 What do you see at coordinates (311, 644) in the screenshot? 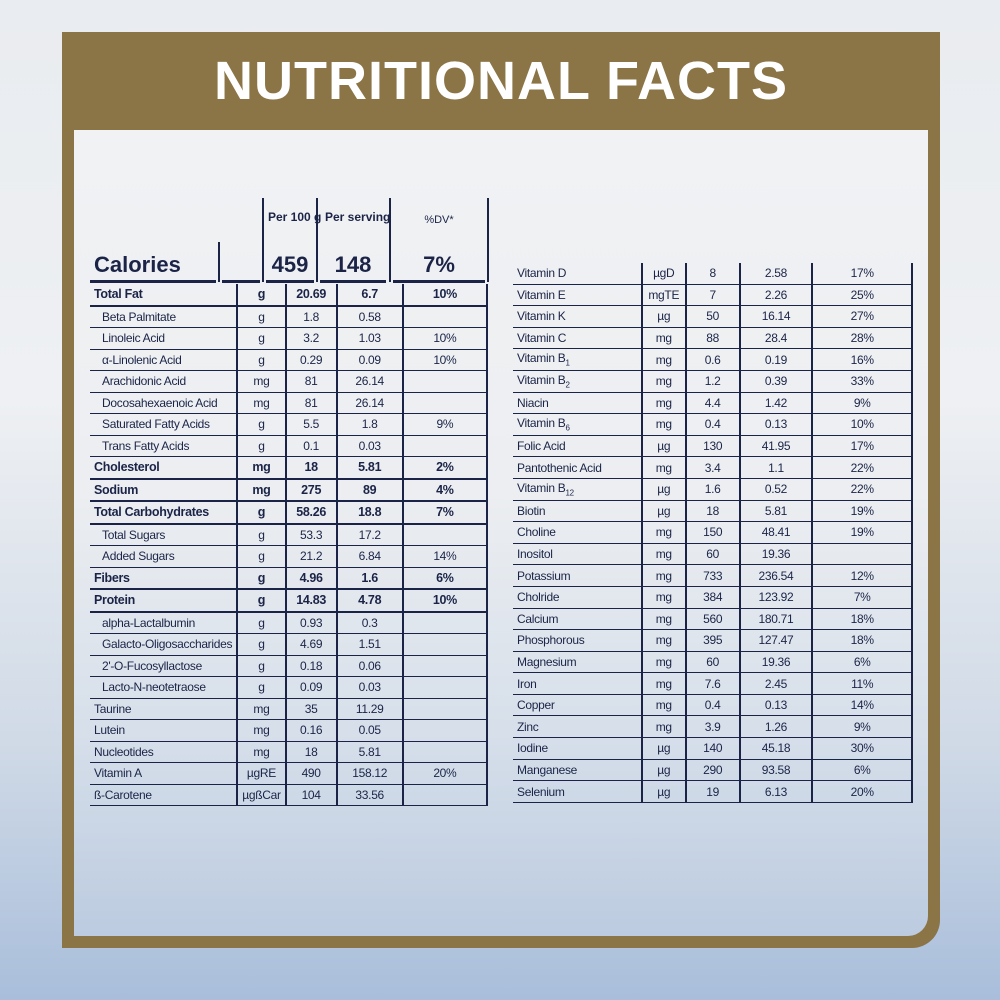
I see `per-100g-value-text: 4.69` at bounding box center [311, 644].